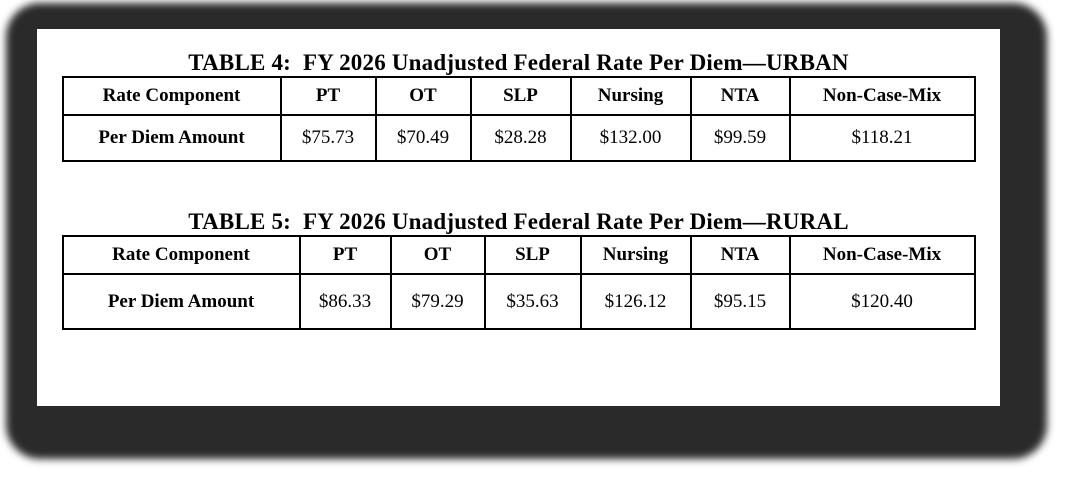 Image resolution: width=1072 pixels, height=480 pixels. I want to click on cell-value: $28.28, so click(520, 138).